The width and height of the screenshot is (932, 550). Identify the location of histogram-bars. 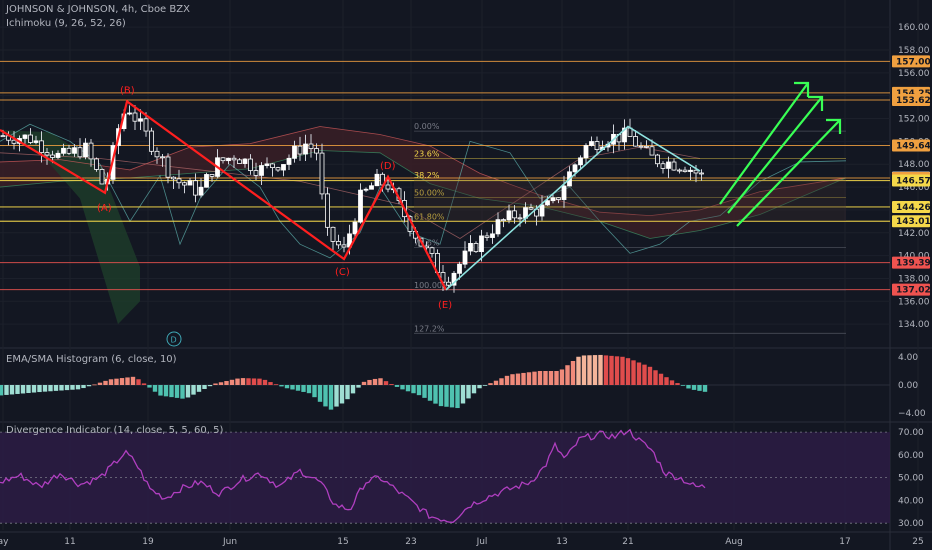
(445, 382).